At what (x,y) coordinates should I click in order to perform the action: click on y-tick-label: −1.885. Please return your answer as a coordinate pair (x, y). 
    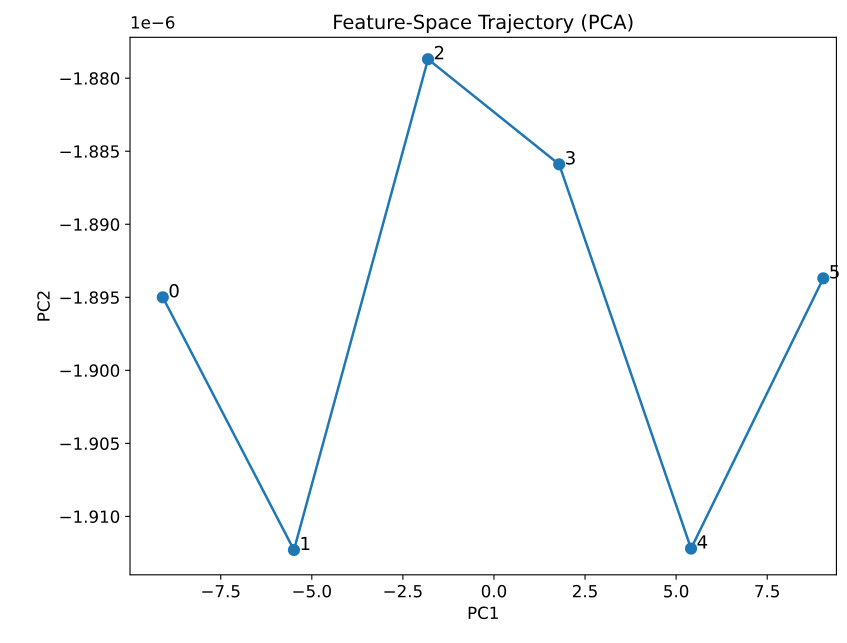
    Looking at the image, I should click on (89, 151).